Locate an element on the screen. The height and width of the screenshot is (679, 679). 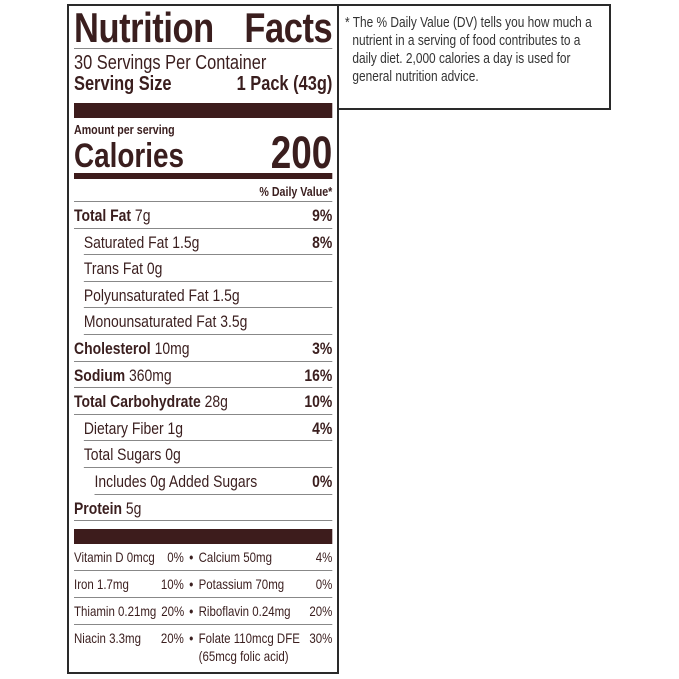
nutrient-name-amount: Total Fat 7g is located at coordinates (112, 215).